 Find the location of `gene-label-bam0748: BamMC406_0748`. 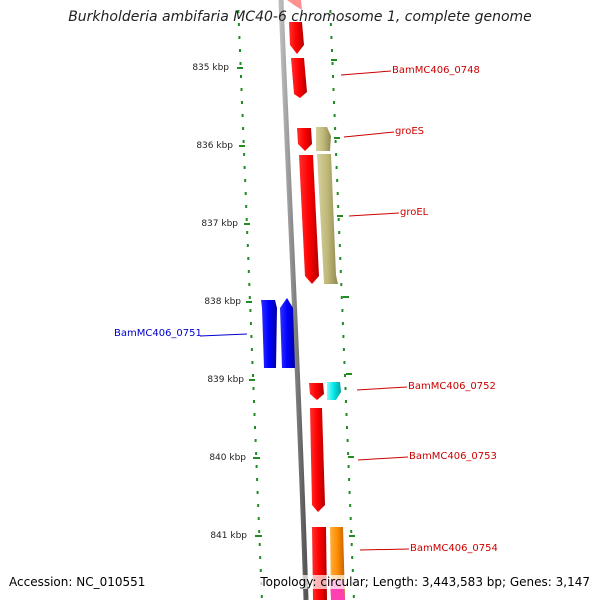

gene-label-bam0748: BamMC406_0748 is located at coordinates (436, 70).